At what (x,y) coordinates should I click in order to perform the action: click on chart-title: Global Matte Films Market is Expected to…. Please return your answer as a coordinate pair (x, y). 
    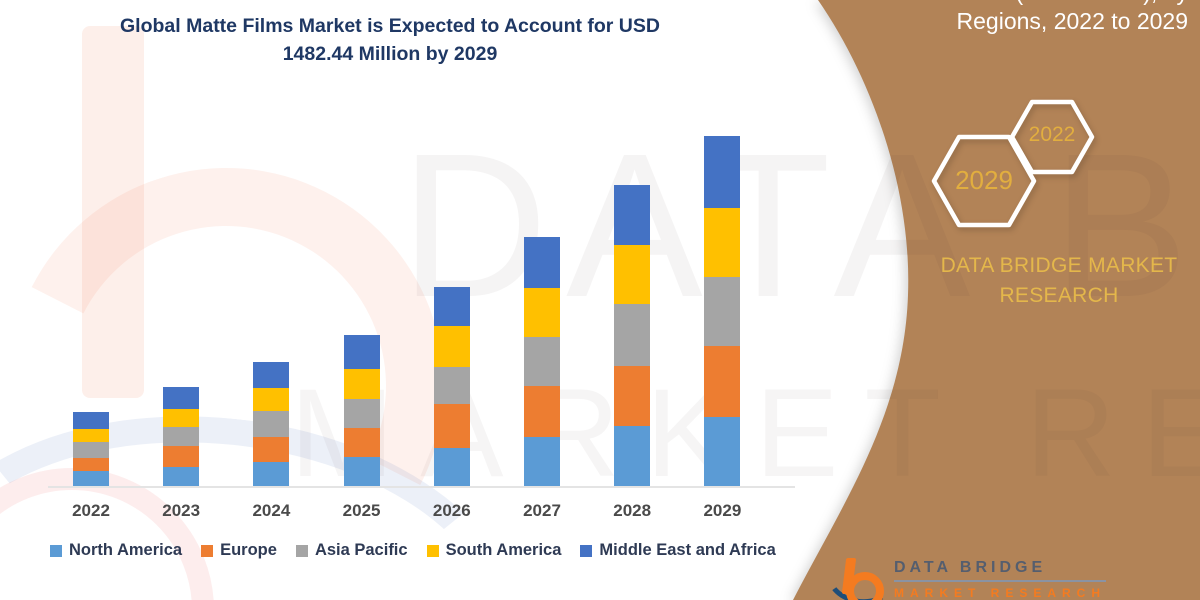
    Looking at the image, I should click on (390, 40).